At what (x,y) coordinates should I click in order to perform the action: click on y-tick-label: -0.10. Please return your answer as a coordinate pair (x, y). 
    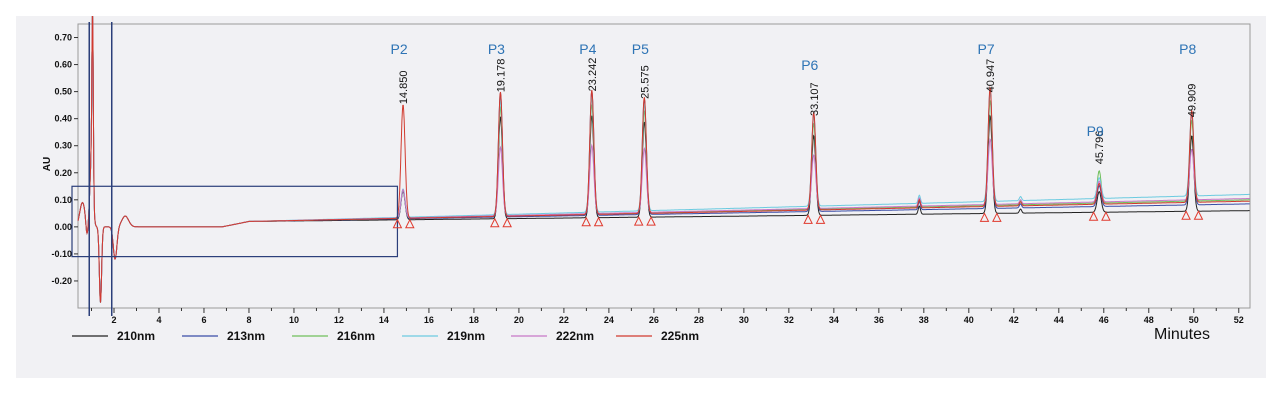
    Looking at the image, I should click on (61, 254).